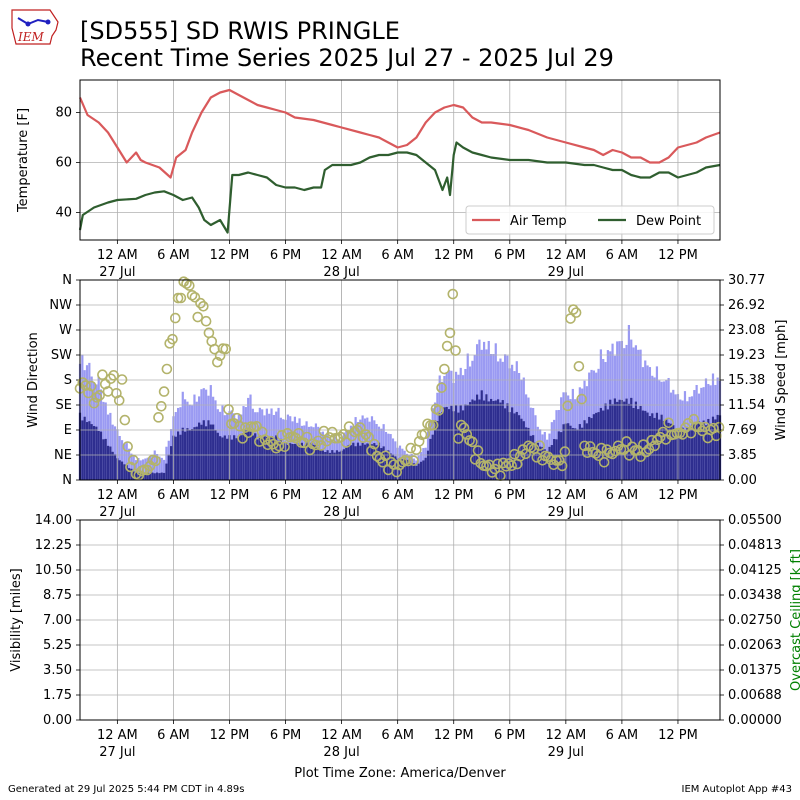 The image size is (800, 800). I want to click on x-tick-sublabel: 29 Jul, so click(566, 752).